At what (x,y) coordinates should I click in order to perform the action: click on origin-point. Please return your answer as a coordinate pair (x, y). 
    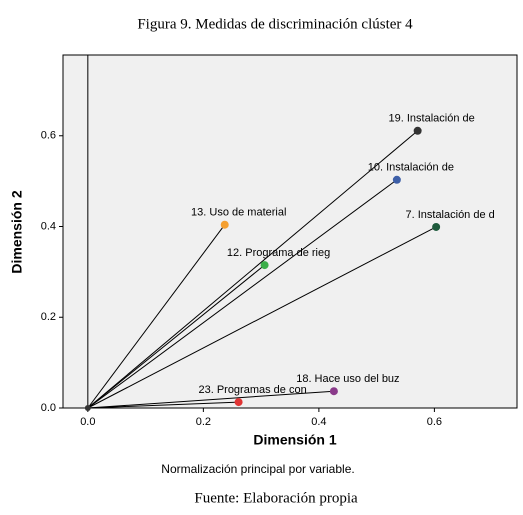
    Looking at the image, I should click on (87, 408).